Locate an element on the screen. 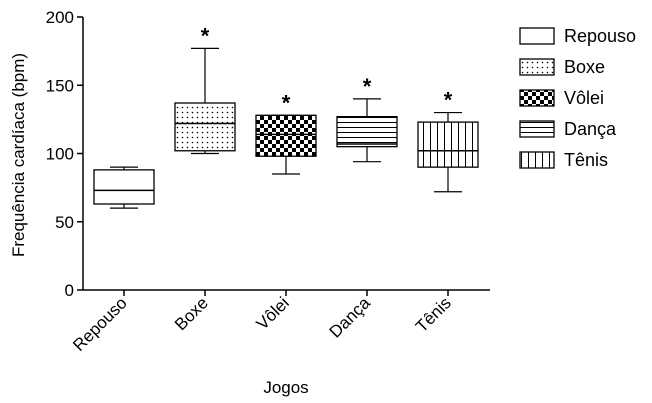 This screenshot has height=403, width=652. legend-entry: Repouso is located at coordinates (577, 36).